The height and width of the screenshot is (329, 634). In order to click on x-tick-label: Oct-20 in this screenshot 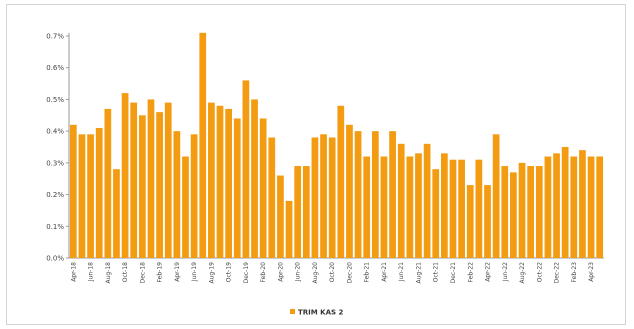, I will do `click(332, 272)`.